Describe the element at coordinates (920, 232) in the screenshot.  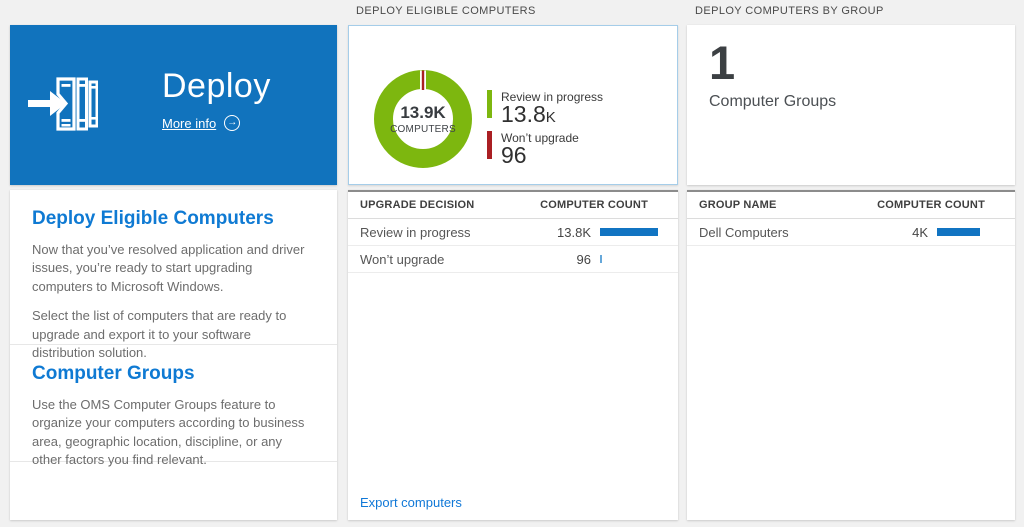
I see `row-value: 4K` at that location.